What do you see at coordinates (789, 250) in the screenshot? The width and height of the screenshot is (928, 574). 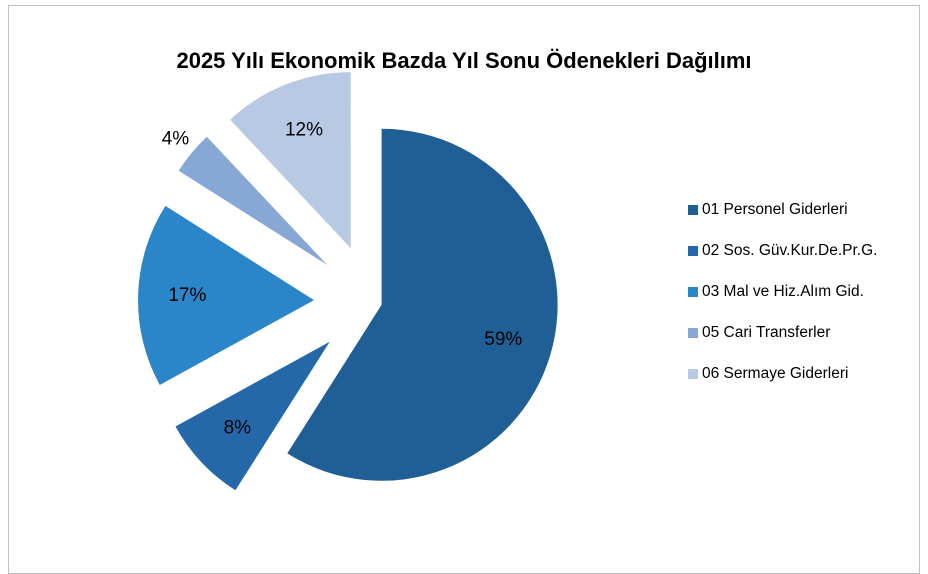 I see `legend-label: 02 Sos. Güv.Kur.De.Pr.G.` at bounding box center [789, 250].